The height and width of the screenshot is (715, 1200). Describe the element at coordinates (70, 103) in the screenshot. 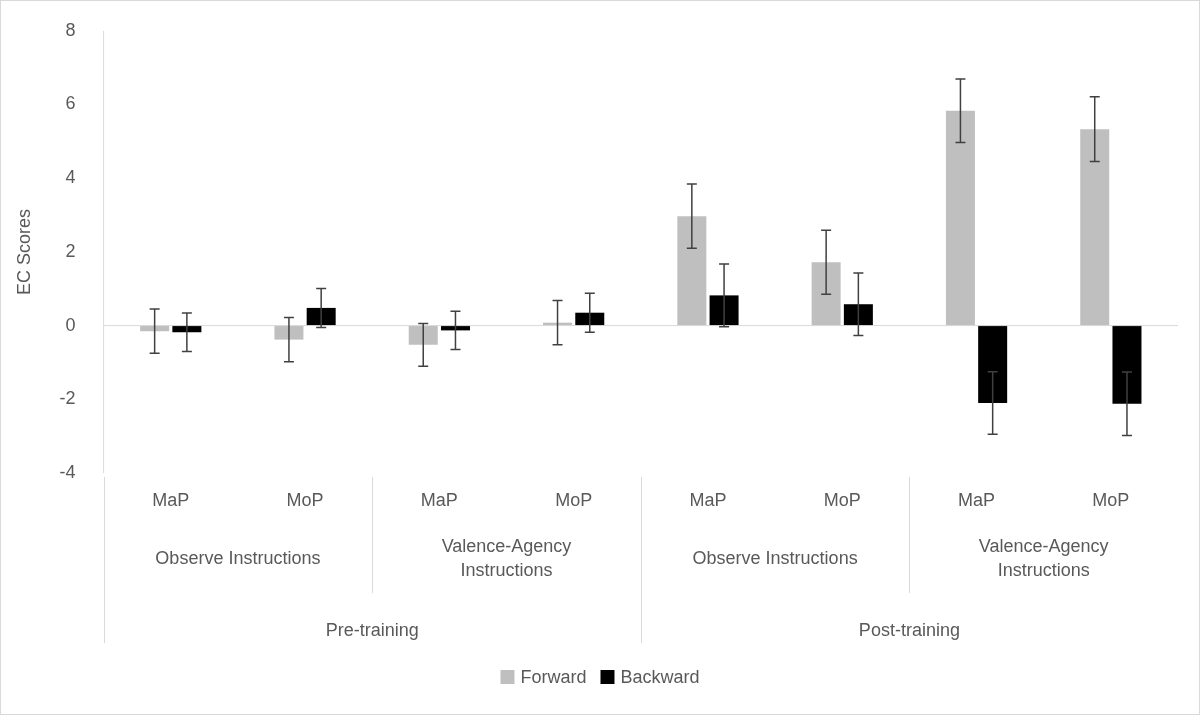

I see `y-tick-label: 6` at that location.